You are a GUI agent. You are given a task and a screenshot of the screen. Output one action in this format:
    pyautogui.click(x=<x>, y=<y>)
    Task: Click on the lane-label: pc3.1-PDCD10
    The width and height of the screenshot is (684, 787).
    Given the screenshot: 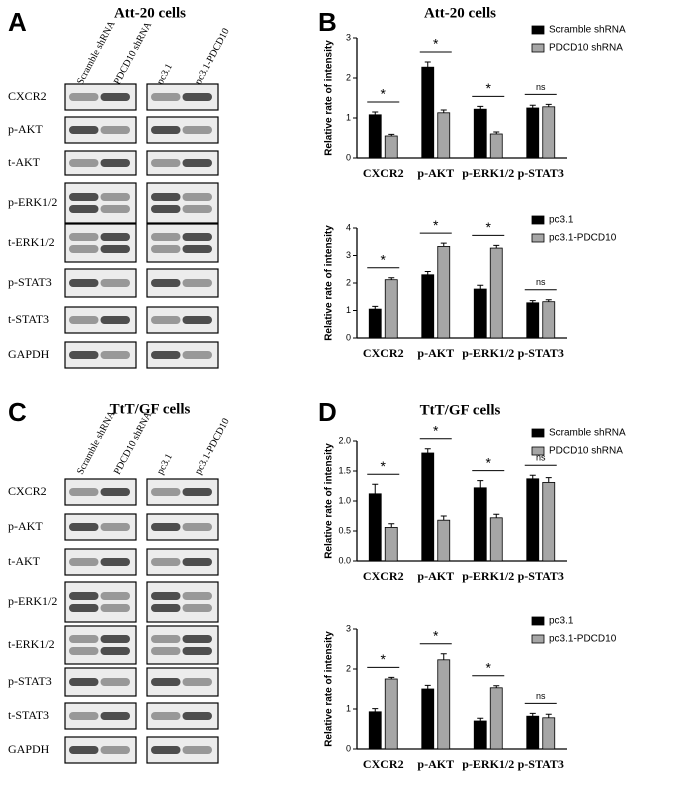 What is the action you would take?
    pyautogui.click(x=212, y=447)
    